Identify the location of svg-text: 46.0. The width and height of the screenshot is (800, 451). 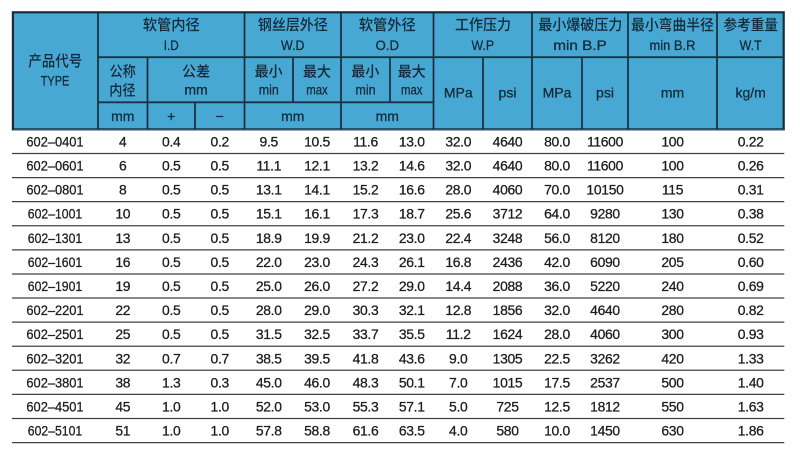
(317, 382).